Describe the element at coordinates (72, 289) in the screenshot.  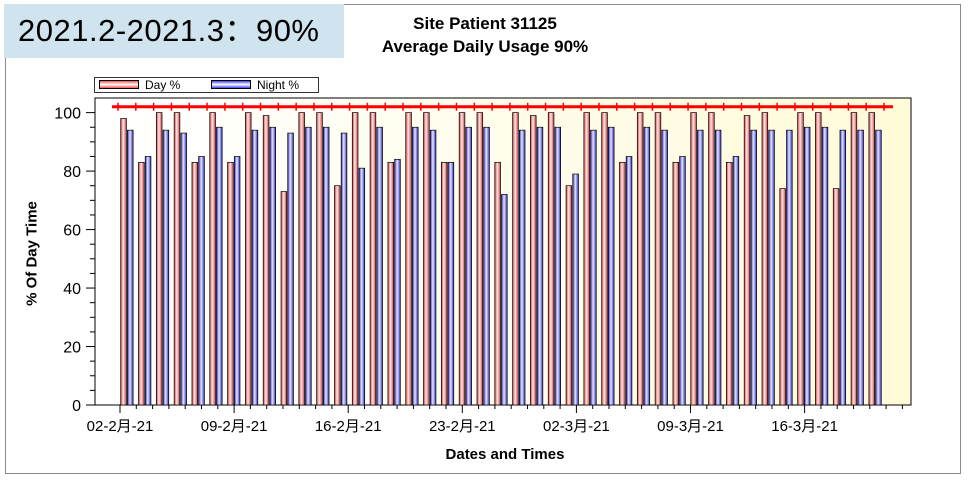
I see `y-tick-label: 40` at that location.